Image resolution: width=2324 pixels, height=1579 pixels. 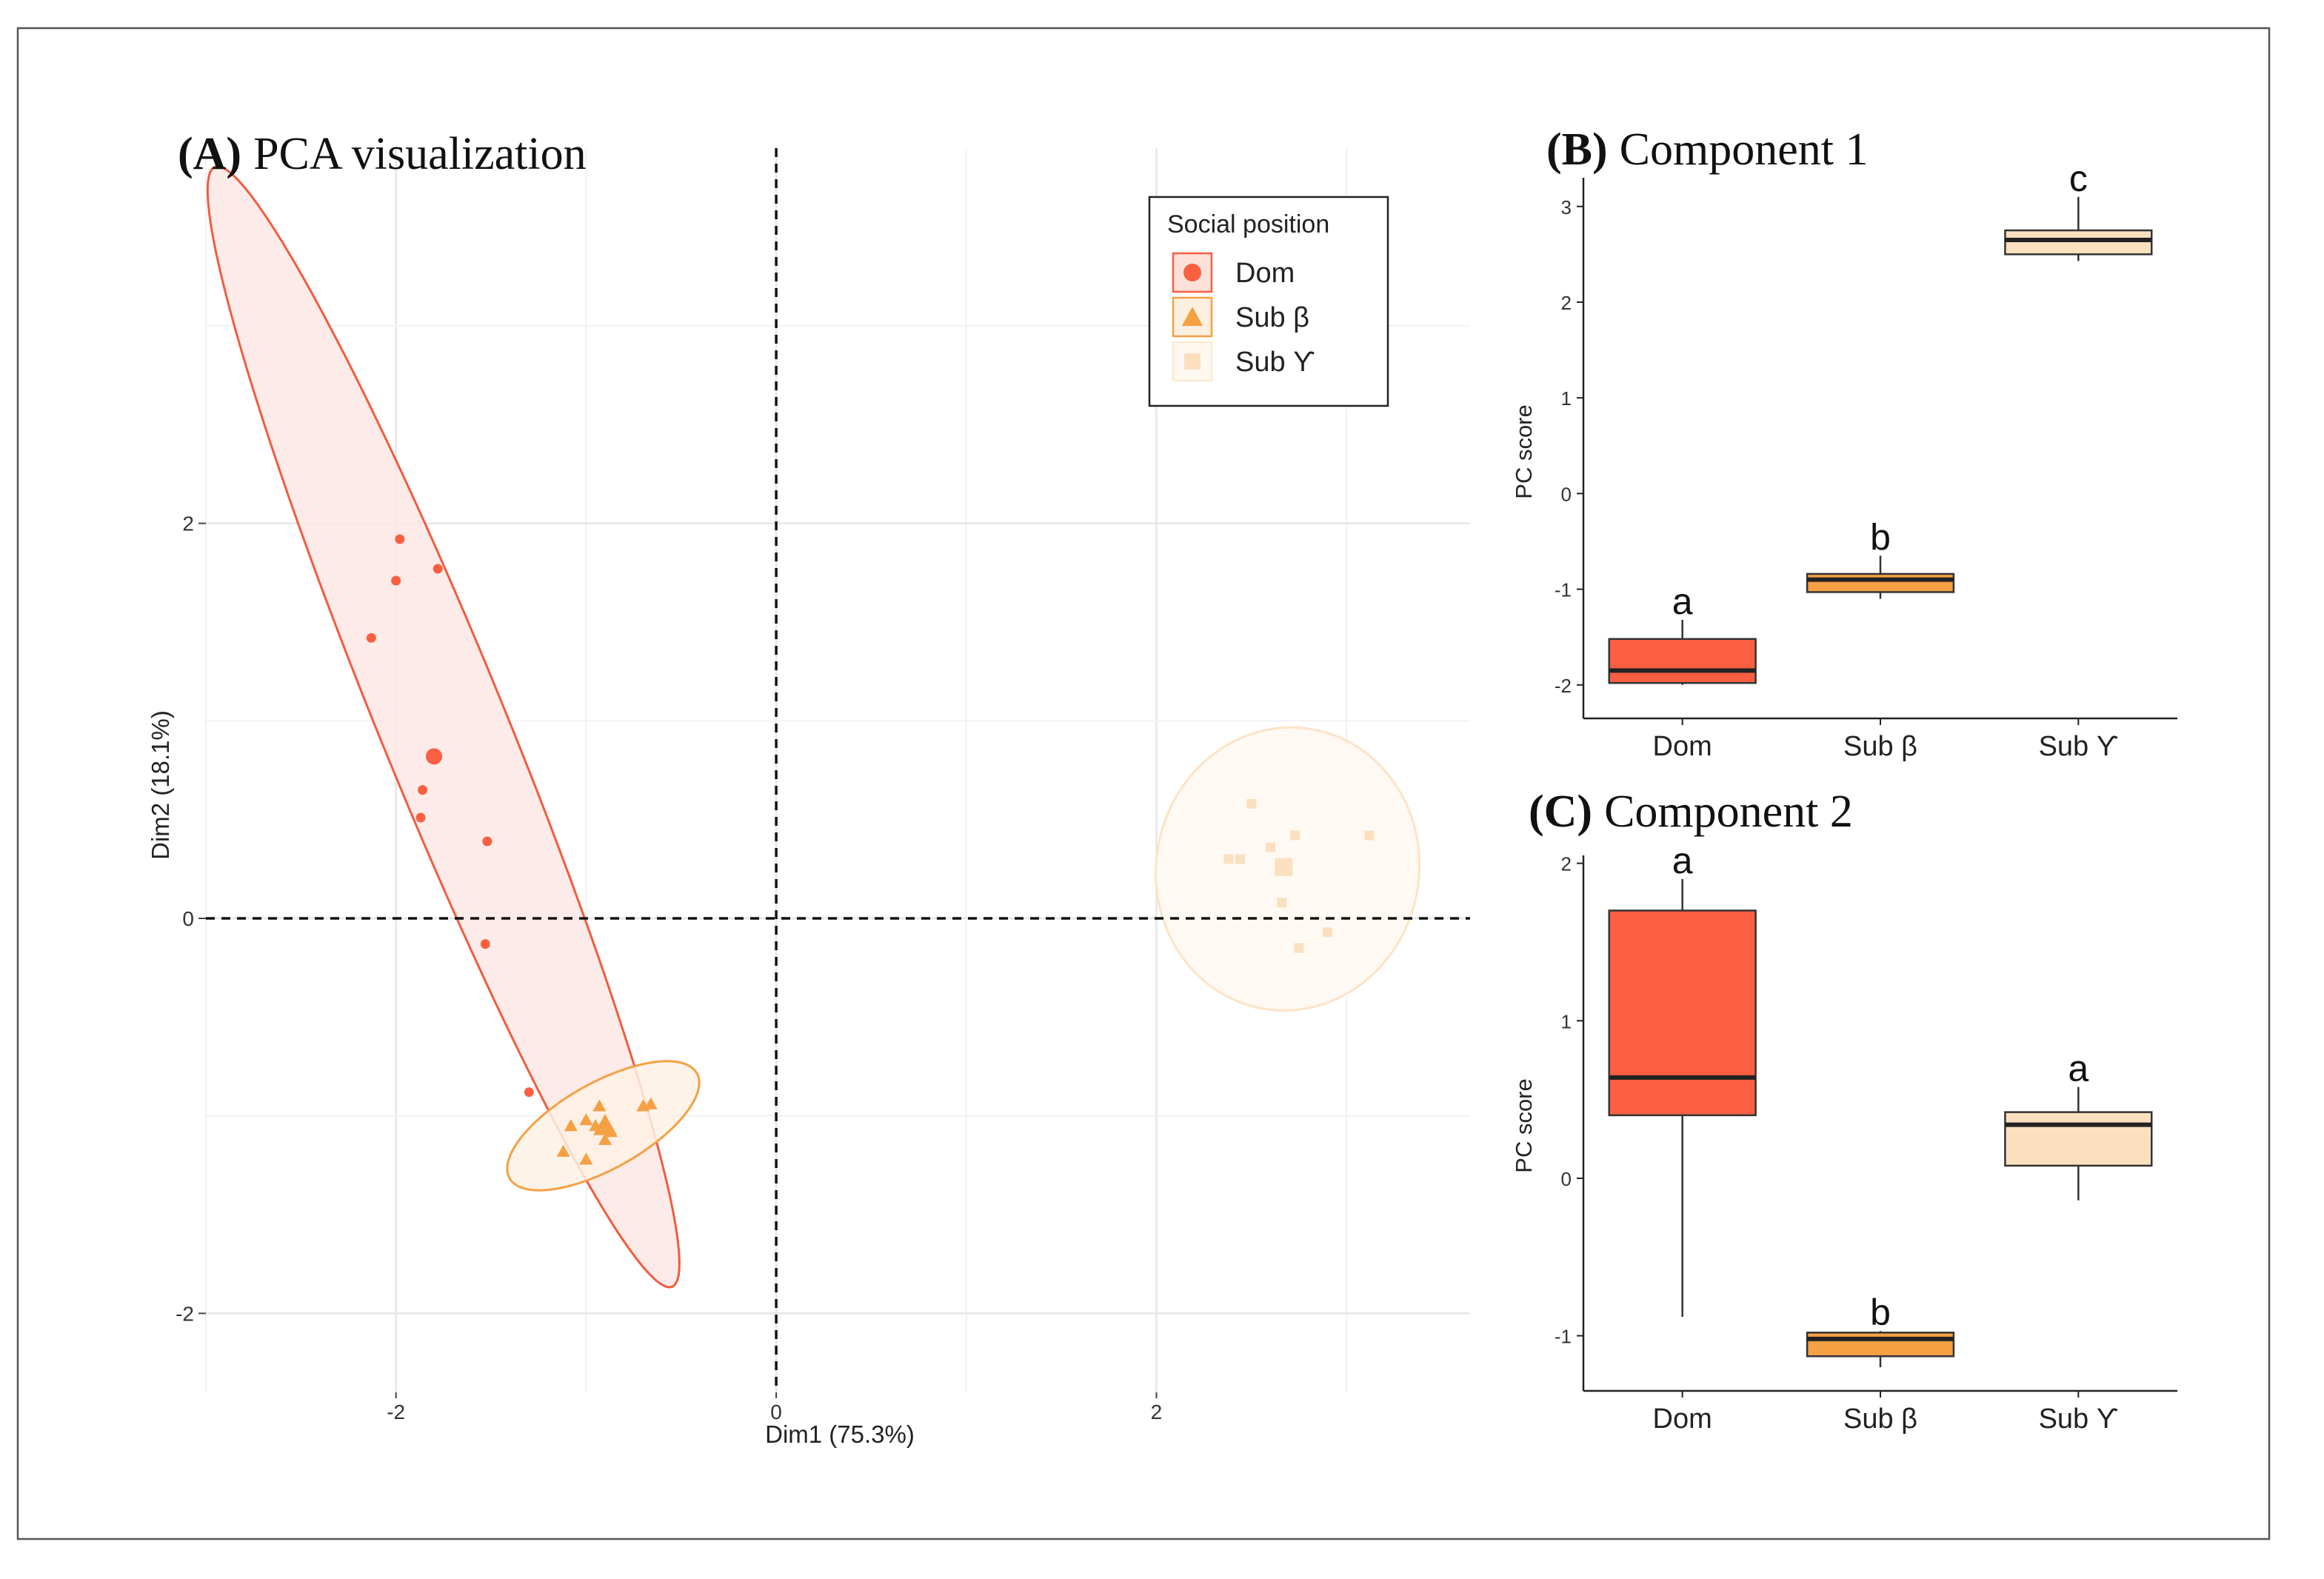 I want to click on legend-label-sub-beta: Sub β, so click(x=1272, y=317).